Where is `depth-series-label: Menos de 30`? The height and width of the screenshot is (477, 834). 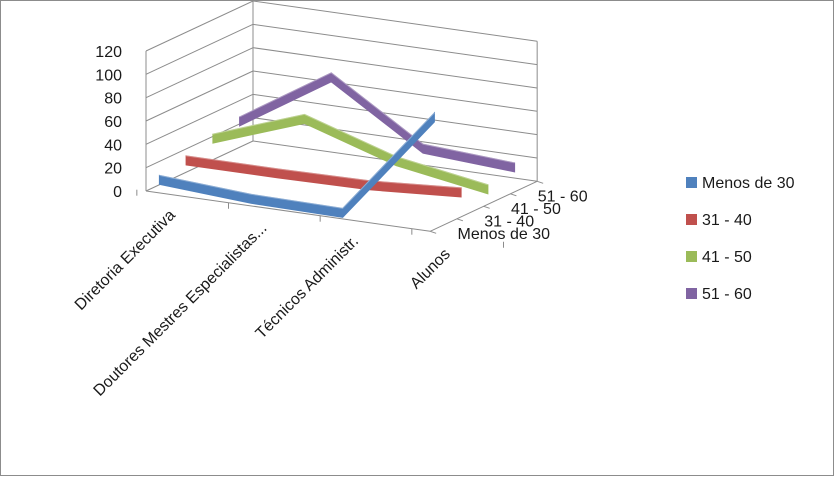
depth-series-label: Menos de 30 is located at coordinates (504, 234).